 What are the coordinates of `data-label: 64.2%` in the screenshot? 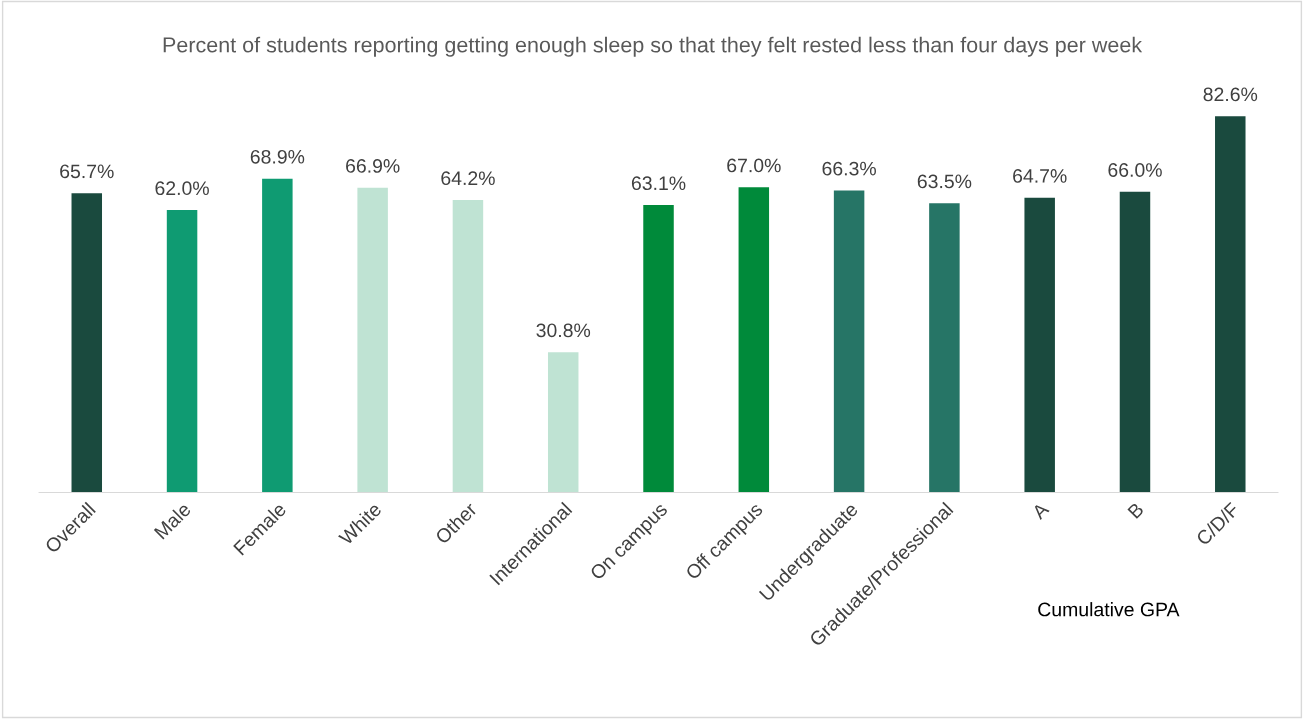 It's located at (468, 178).